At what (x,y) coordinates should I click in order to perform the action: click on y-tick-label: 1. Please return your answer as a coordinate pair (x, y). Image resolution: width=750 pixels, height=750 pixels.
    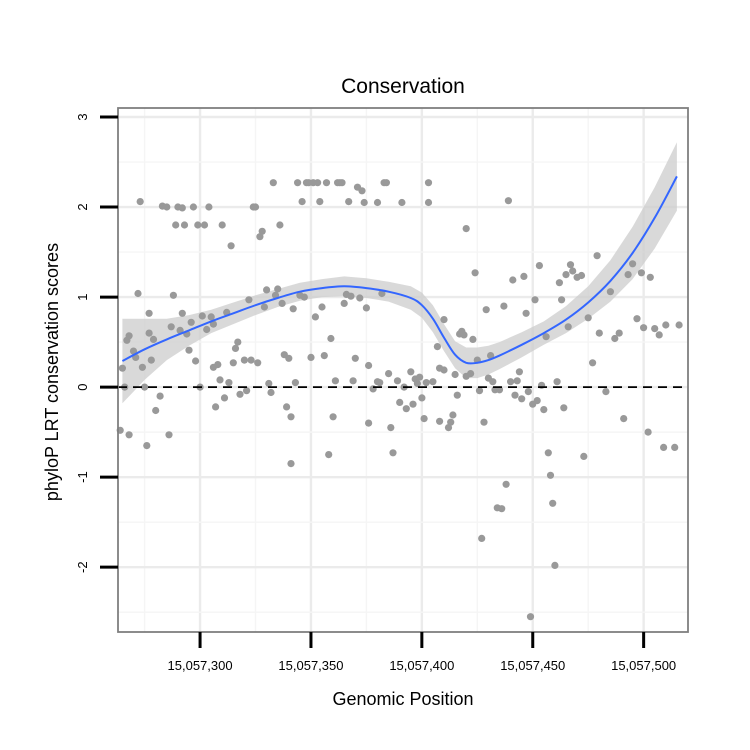
    Looking at the image, I should click on (82, 296).